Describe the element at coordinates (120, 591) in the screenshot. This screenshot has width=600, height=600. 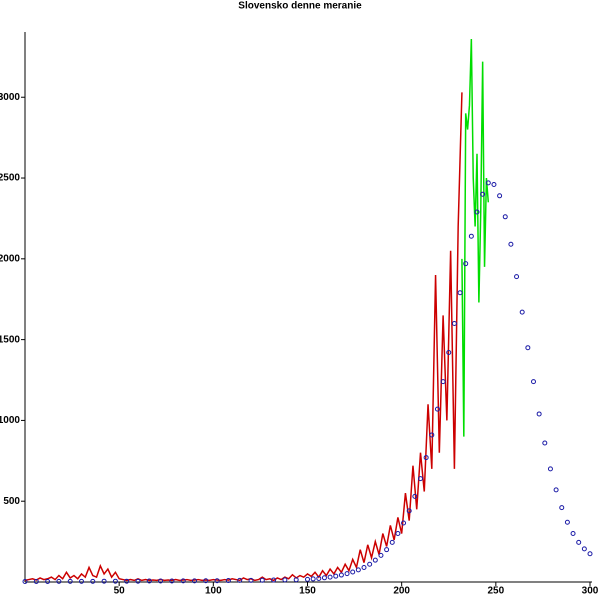
I see `x-tick-label: 50` at that location.